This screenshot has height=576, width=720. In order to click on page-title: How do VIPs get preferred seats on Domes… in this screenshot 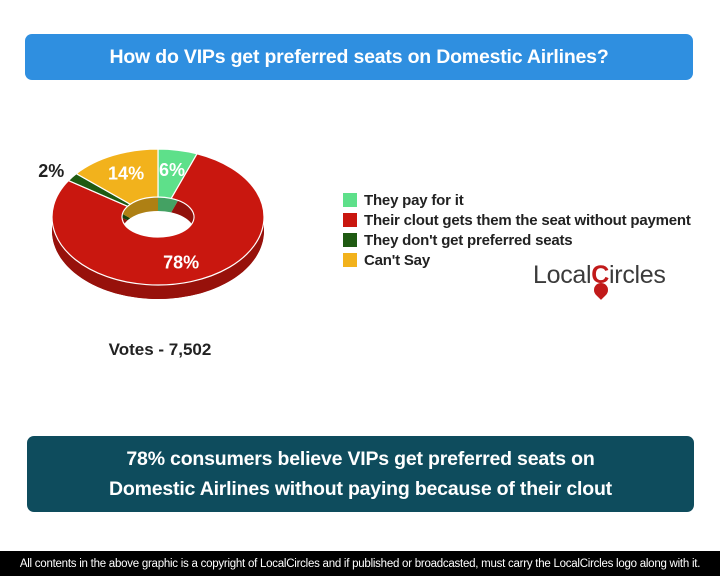, I will do `click(359, 57)`.